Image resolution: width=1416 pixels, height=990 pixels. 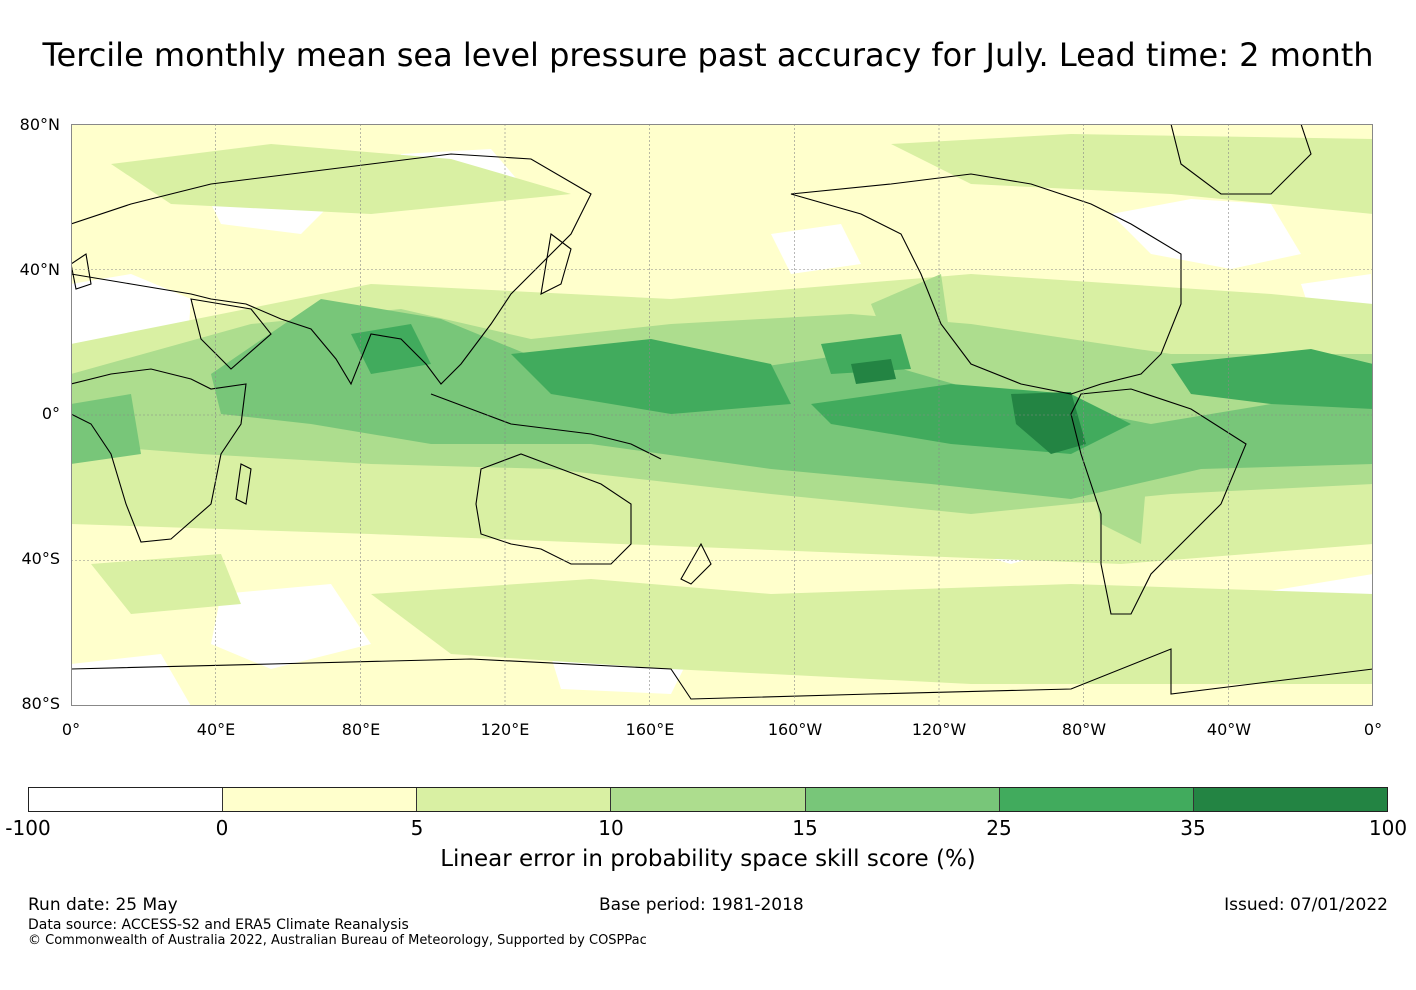 I want to click on colorbar-tick: 35, so click(x=1193, y=828).